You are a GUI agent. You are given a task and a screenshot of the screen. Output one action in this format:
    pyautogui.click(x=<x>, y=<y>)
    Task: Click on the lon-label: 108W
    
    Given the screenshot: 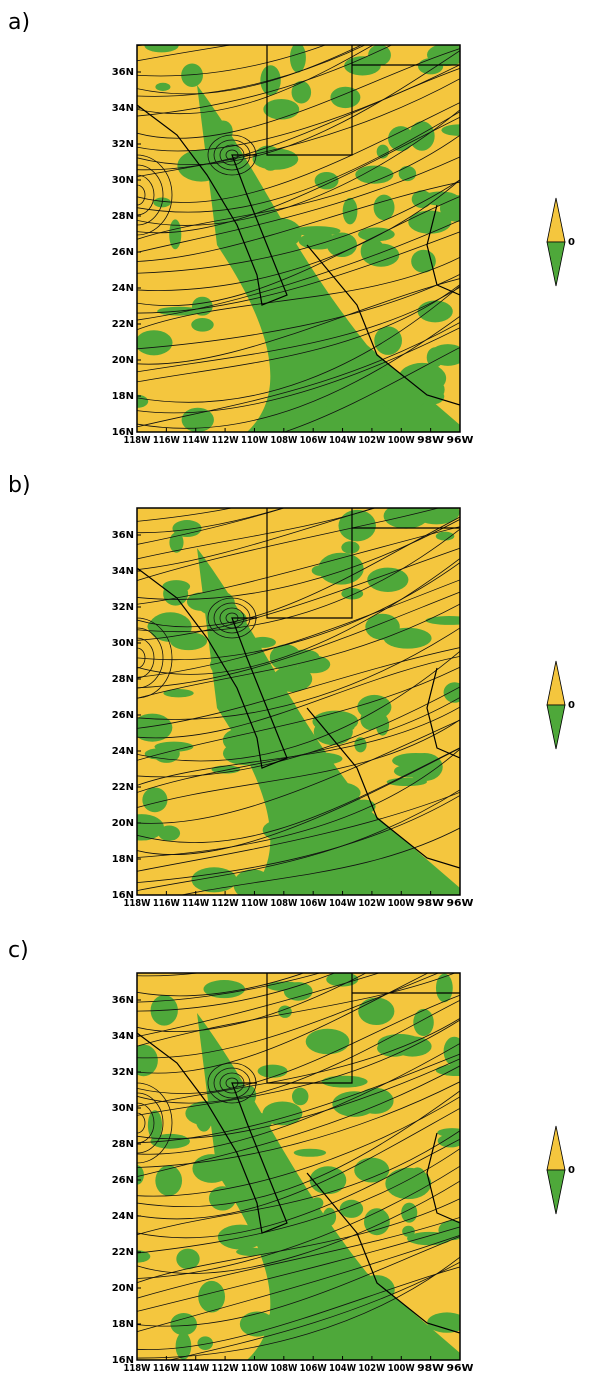 What is the action you would take?
    pyautogui.click(x=283, y=440)
    